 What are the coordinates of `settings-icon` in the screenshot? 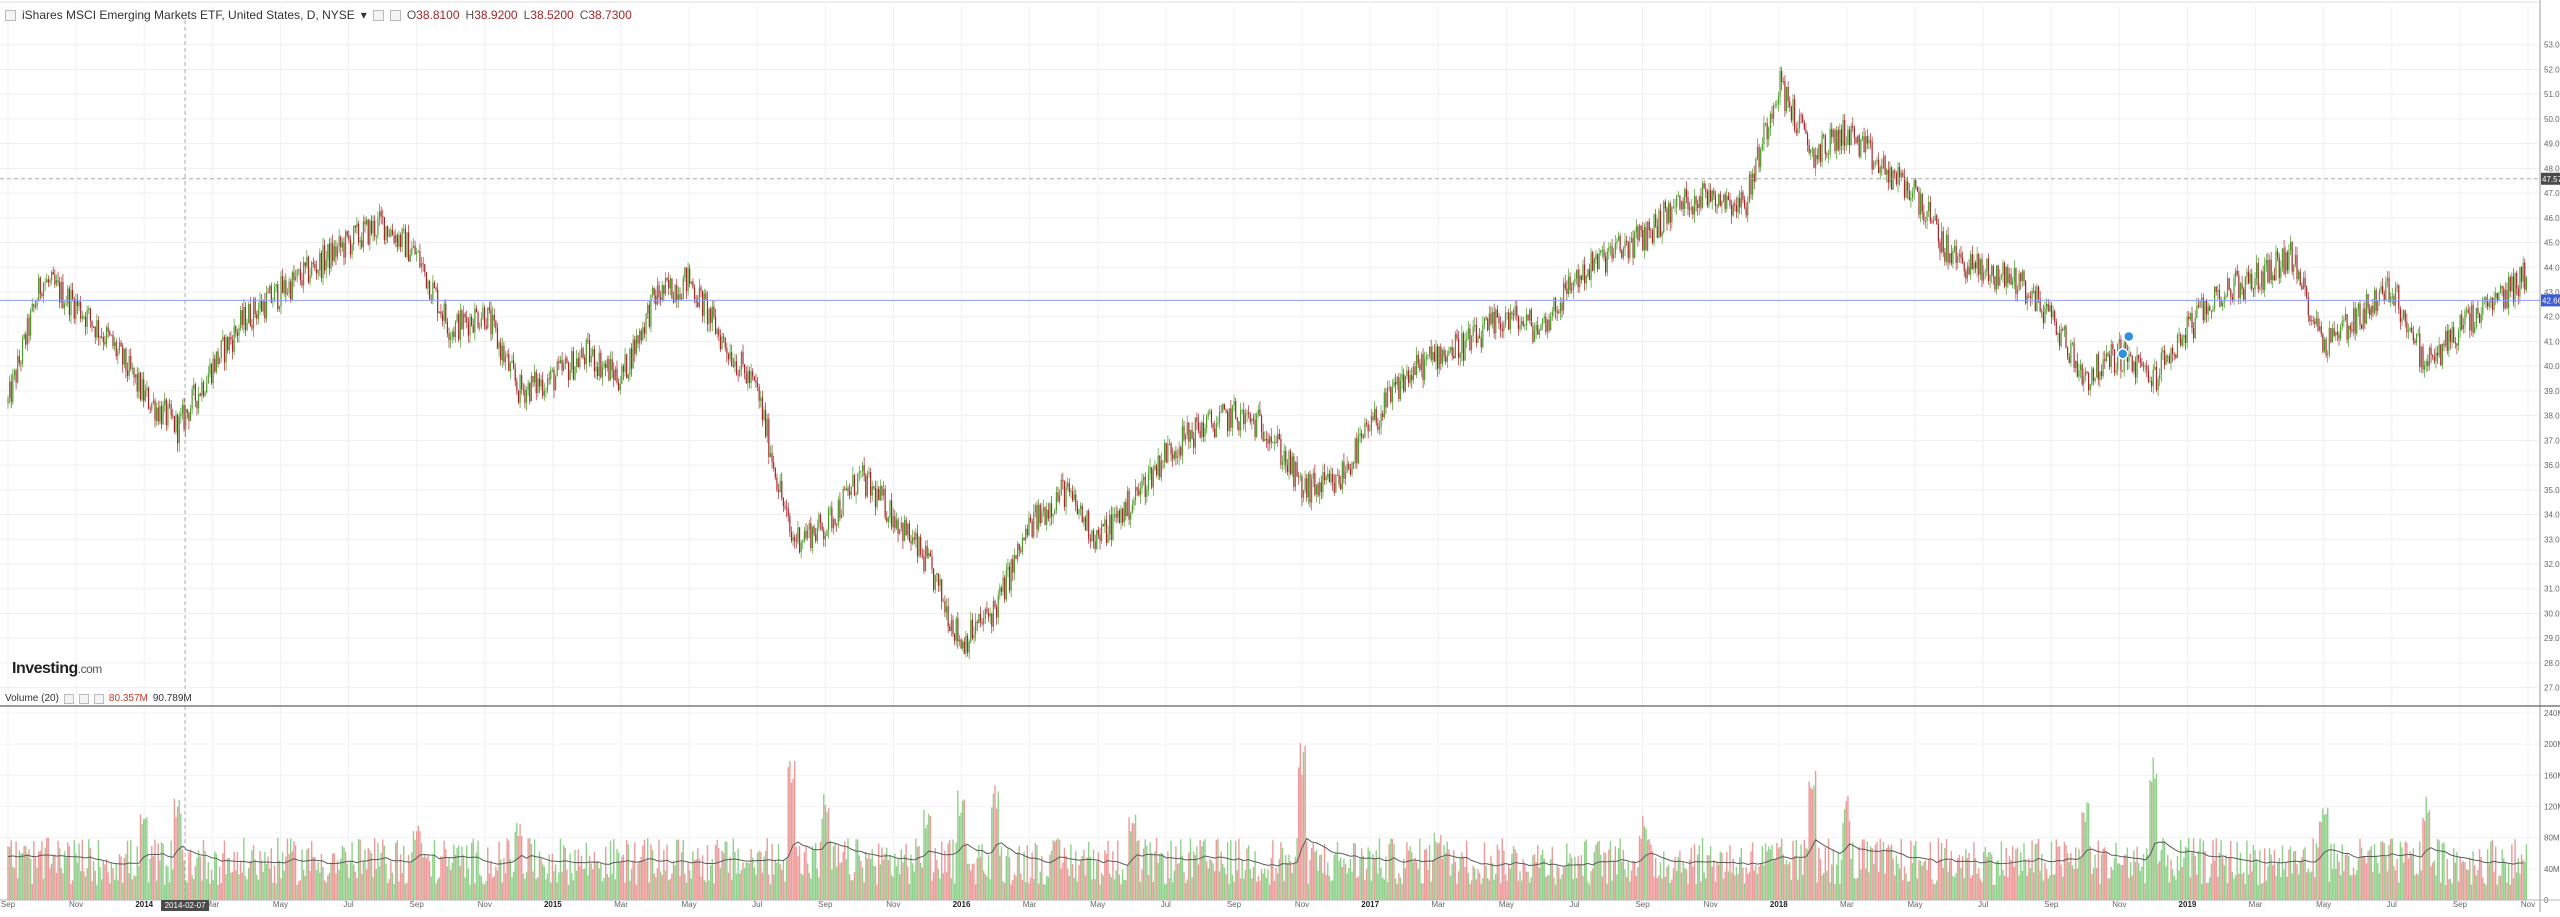 It's located at (378, 15).